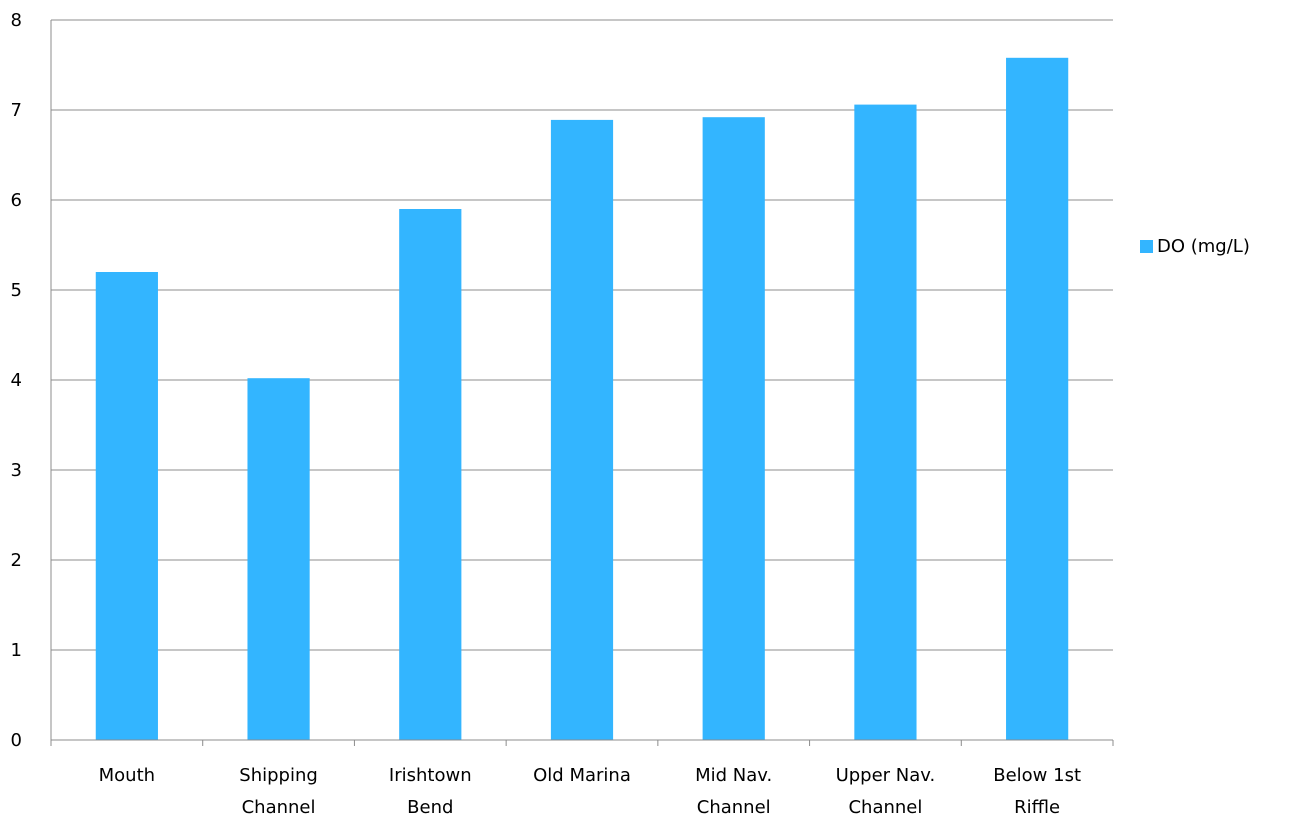 Image resolution: width=1301 pixels, height=819 pixels. I want to click on x-tick-label-line: Mid Nav., so click(733, 775).